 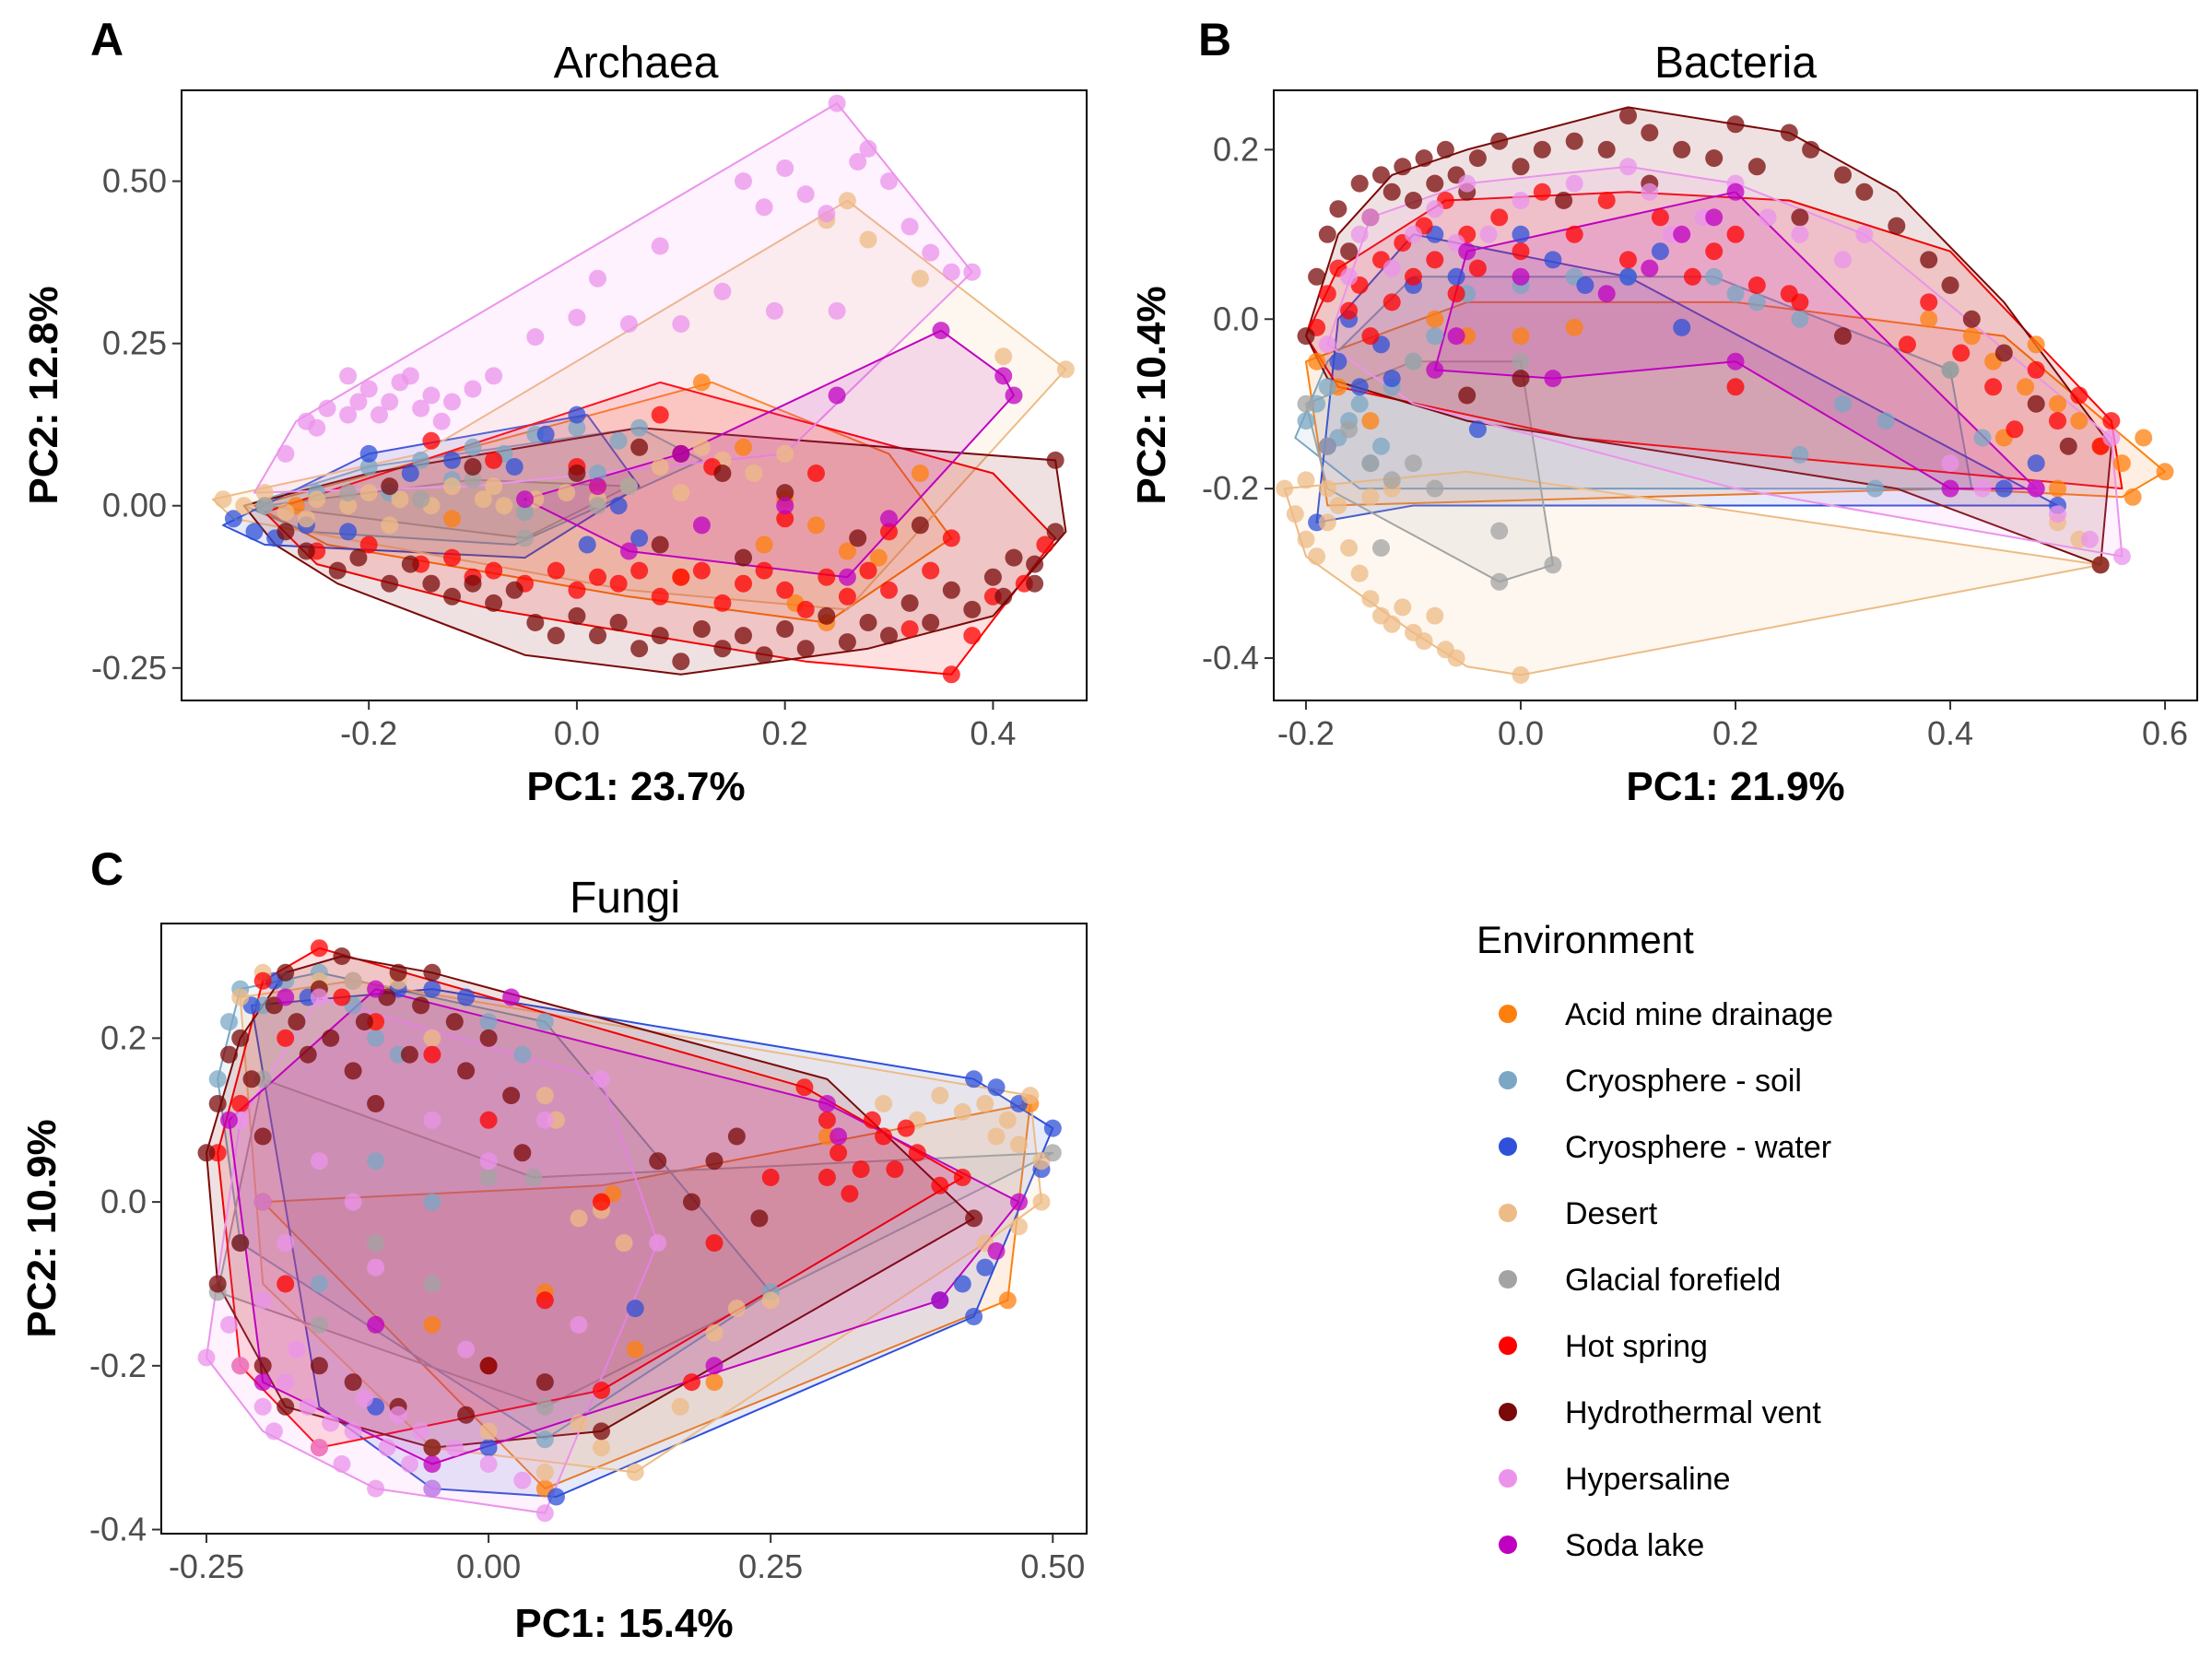 What do you see at coordinates (134, 343) in the screenshot?
I see `y-tick-label: 0.25` at bounding box center [134, 343].